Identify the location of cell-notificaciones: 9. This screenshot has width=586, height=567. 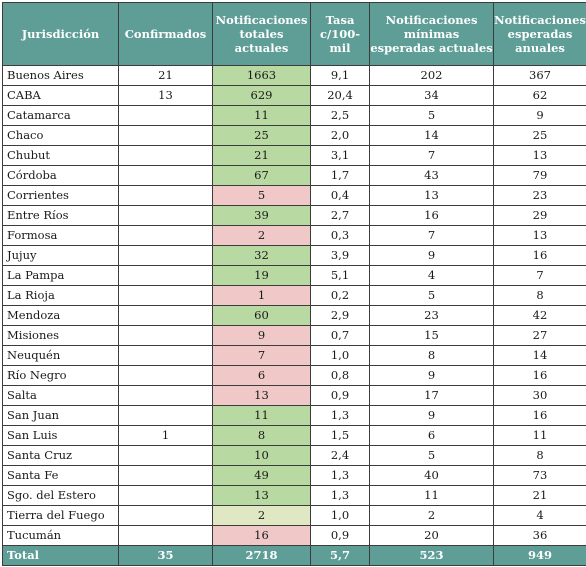
(261, 335).